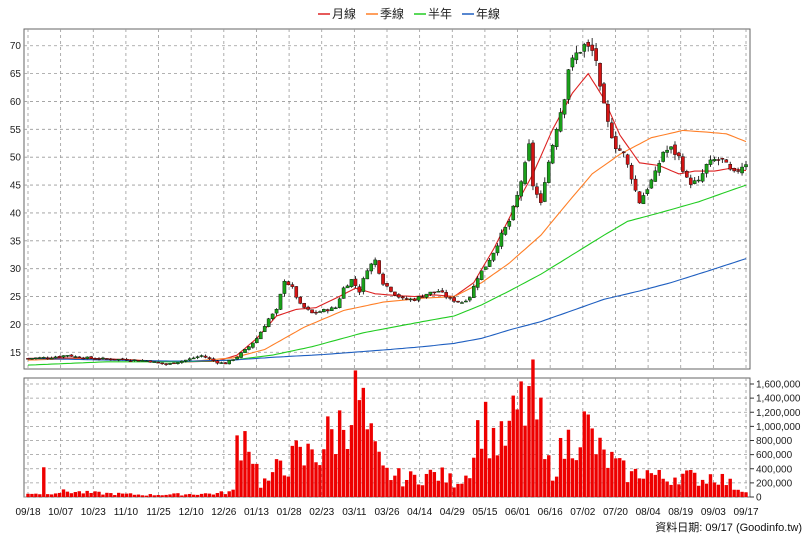  Describe the element at coordinates (517, 512) in the screenshot. I see `x-tick-label: 06/01` at that location.